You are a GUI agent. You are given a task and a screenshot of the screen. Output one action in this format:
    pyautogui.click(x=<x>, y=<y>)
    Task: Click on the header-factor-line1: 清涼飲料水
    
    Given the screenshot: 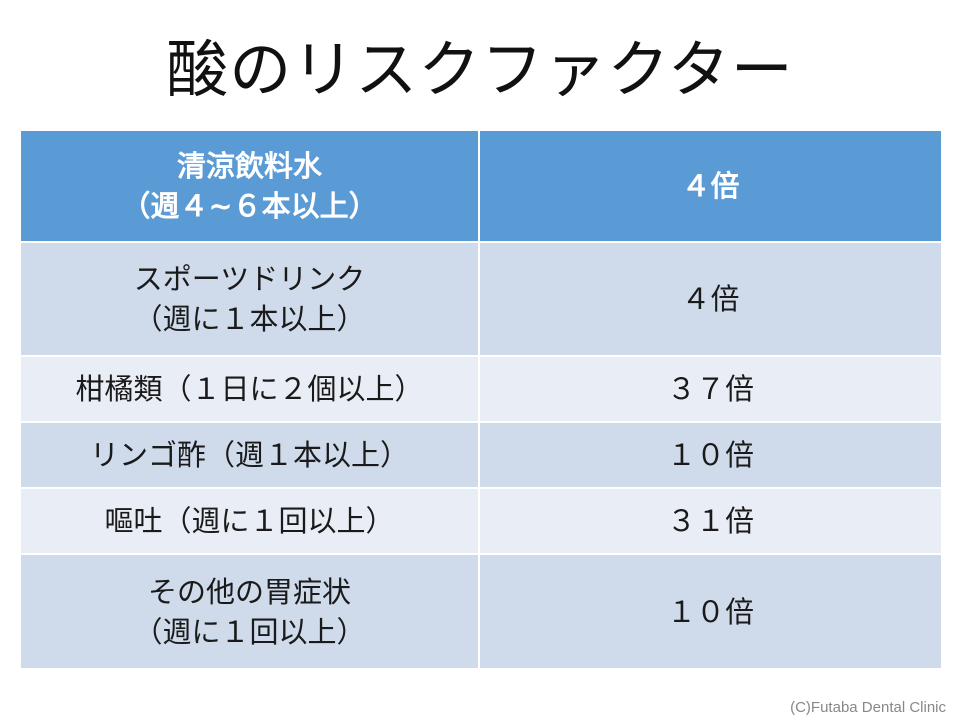 What is the action you would take?
    pyautogui.click(x=249, y=166)
    